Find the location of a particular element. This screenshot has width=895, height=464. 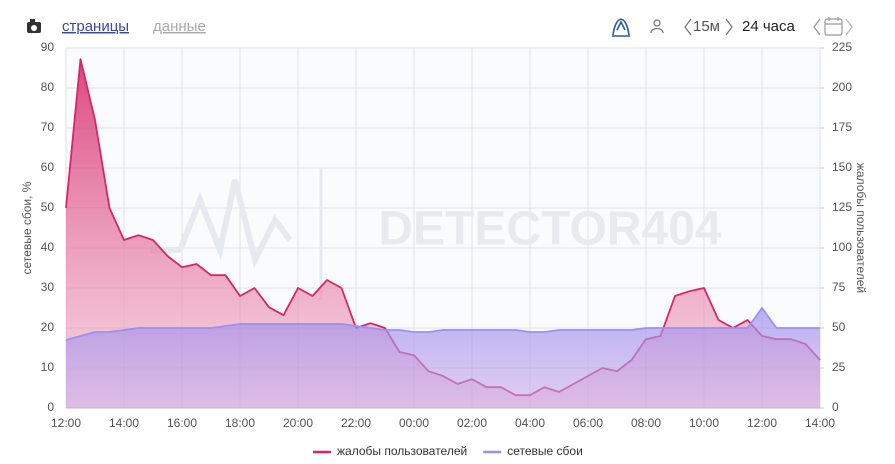

x-tick-label: 16:00 is located at coordinates (182, 423).